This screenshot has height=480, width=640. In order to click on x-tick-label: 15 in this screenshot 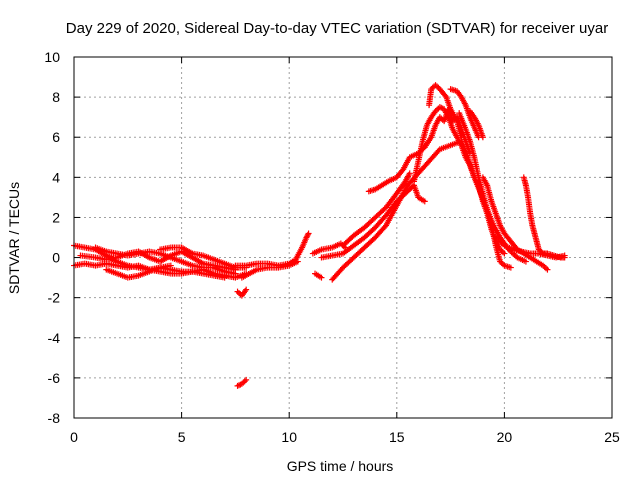, I will do `click(397, 437)`.